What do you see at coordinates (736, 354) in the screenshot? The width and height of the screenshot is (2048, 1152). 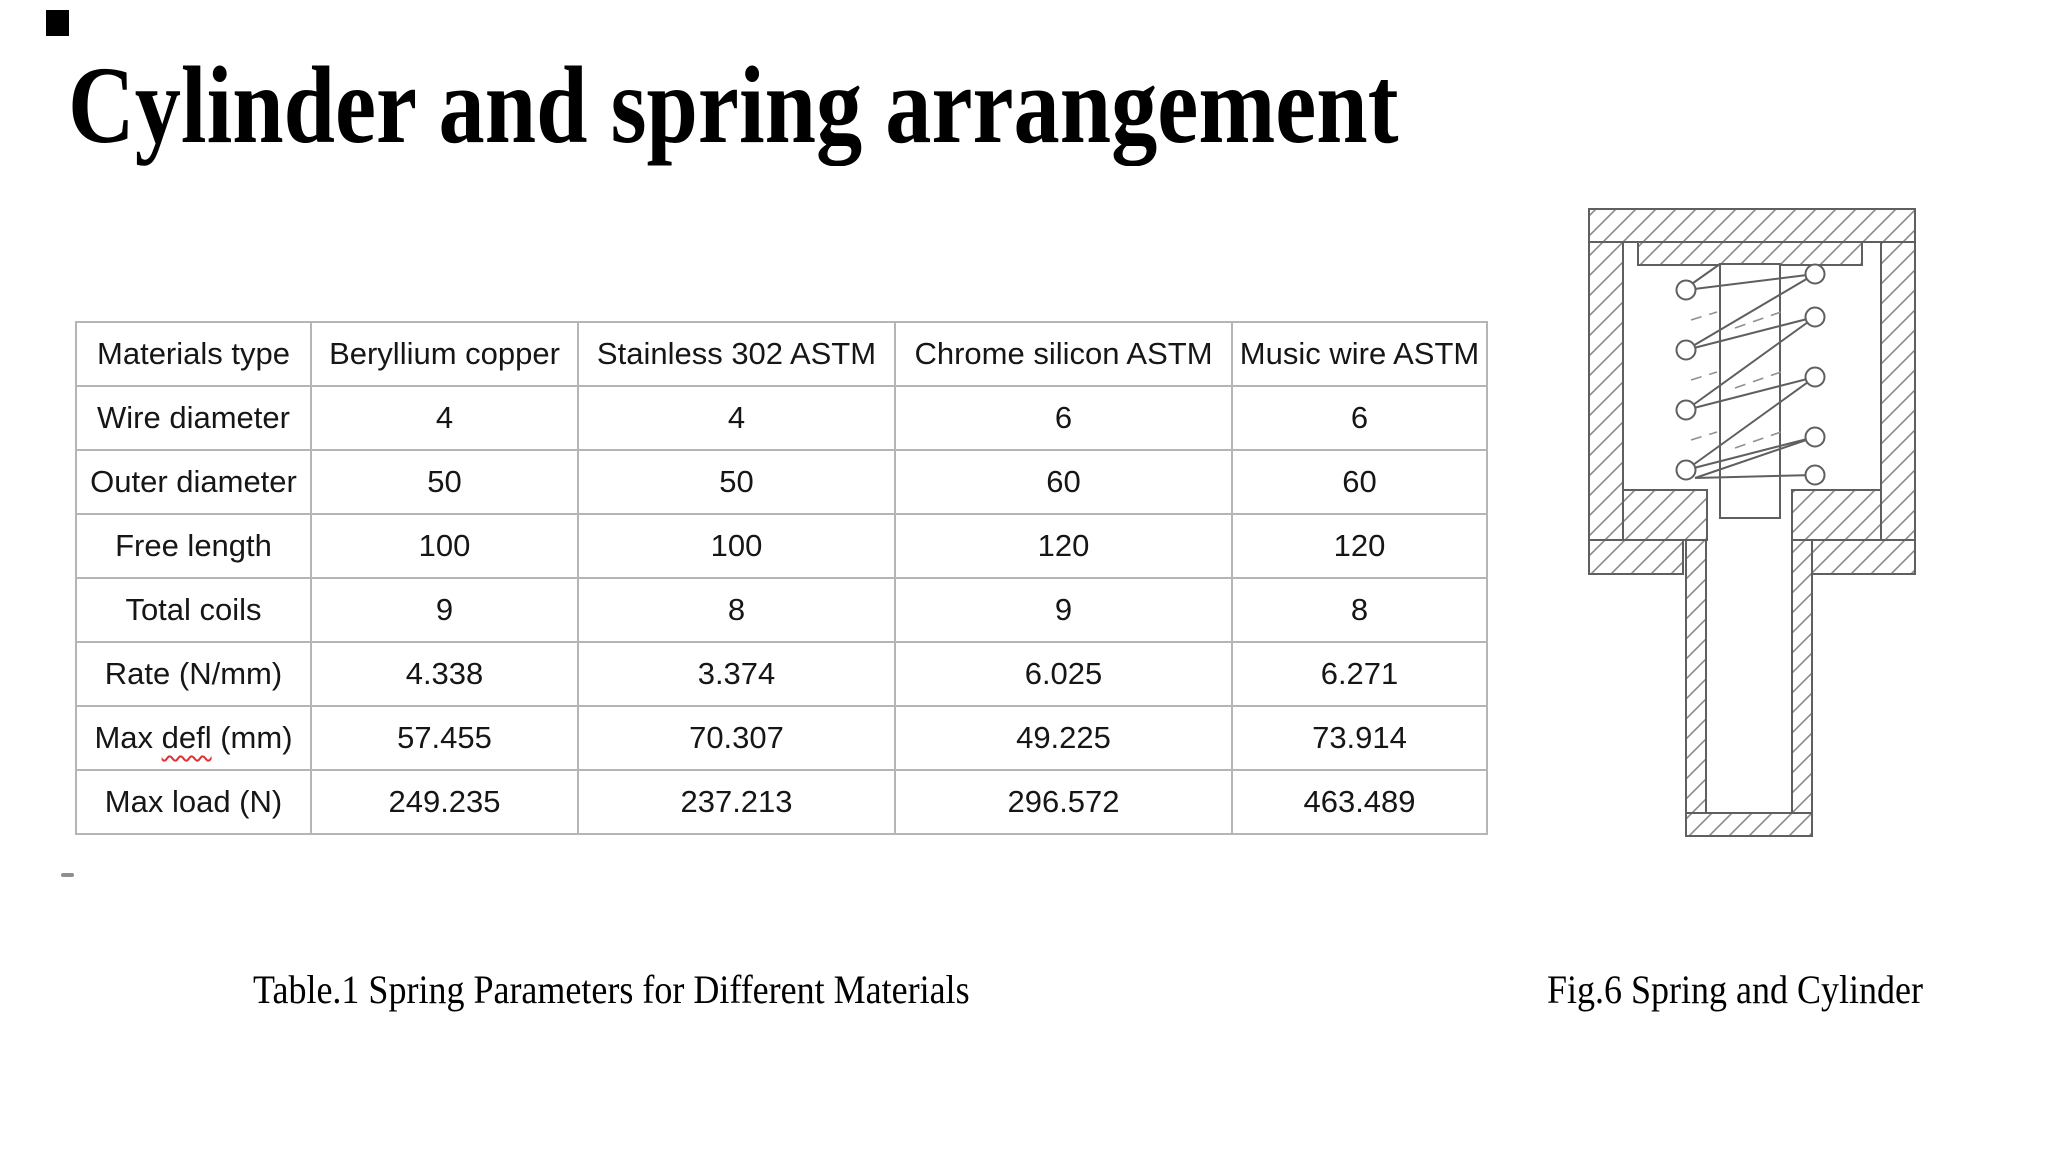 I see `column-header-2: Stainless 302 ASTM` at bounding box center [736, 354].